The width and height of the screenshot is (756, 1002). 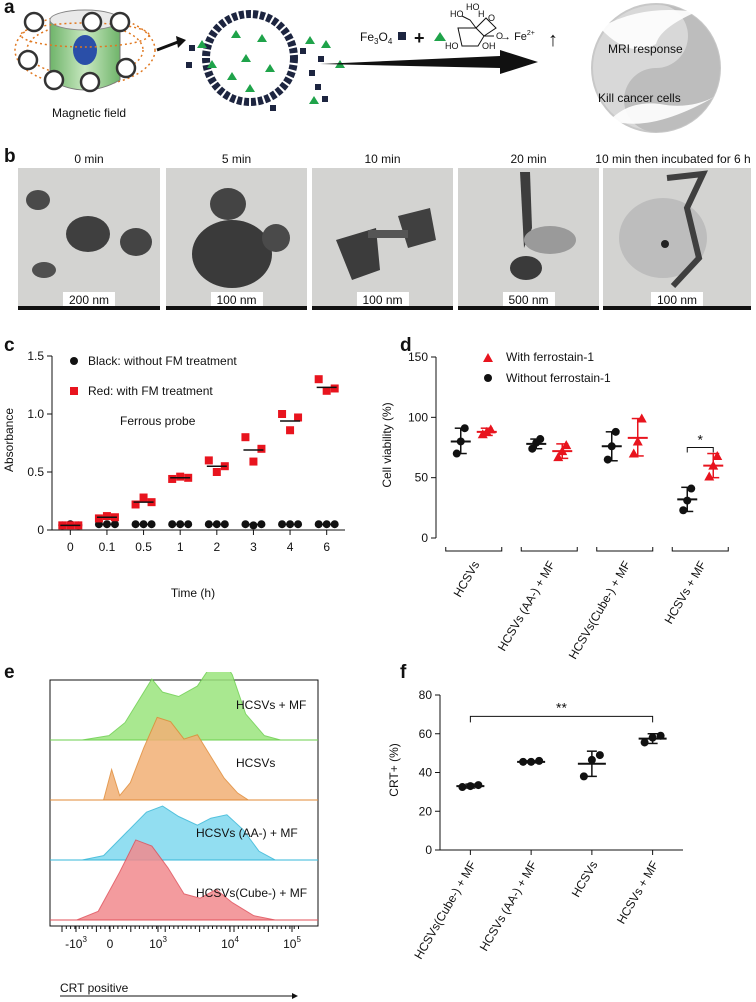 What do you see at coordinates (426, 811) in the screenshot?
I see `y-tick-label: 20` at bounding box center [426, 811].